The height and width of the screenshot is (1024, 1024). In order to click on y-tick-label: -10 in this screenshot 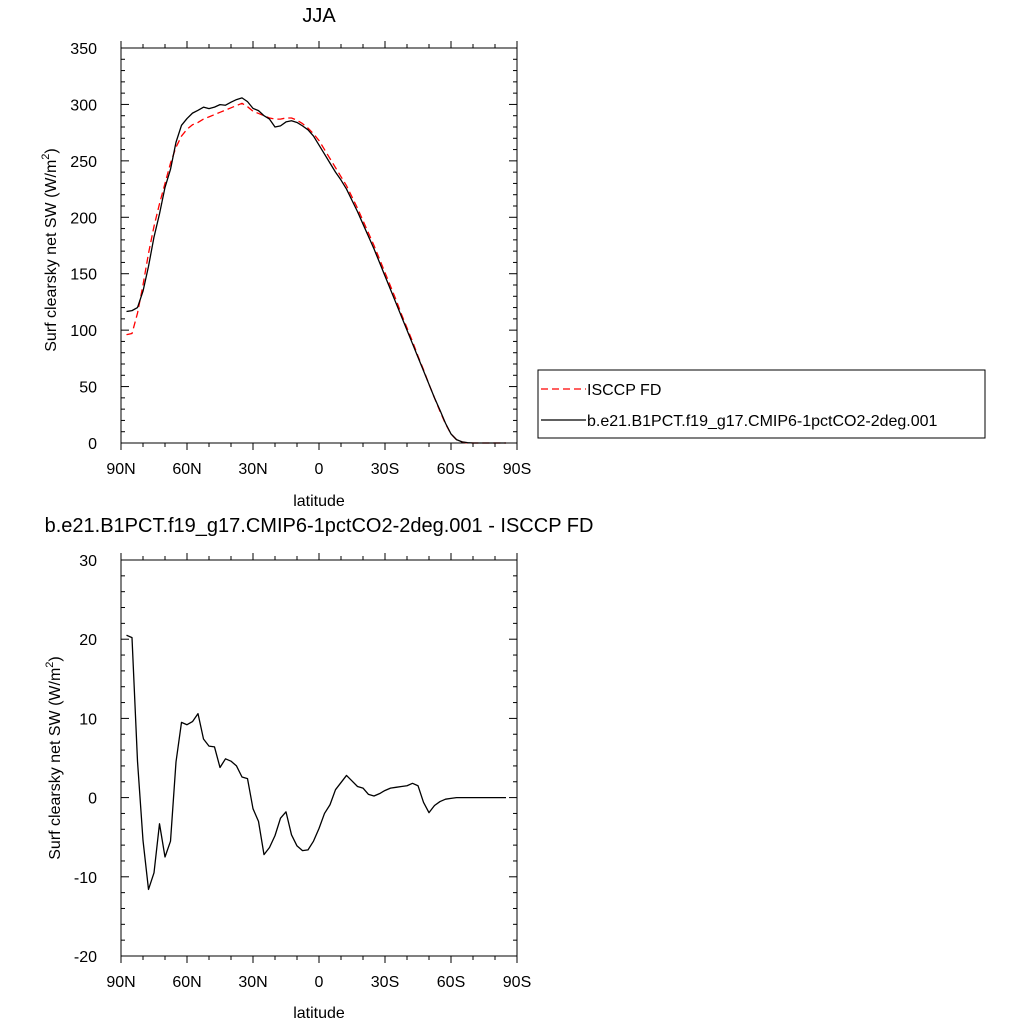, I will do `click(85, 878)`.